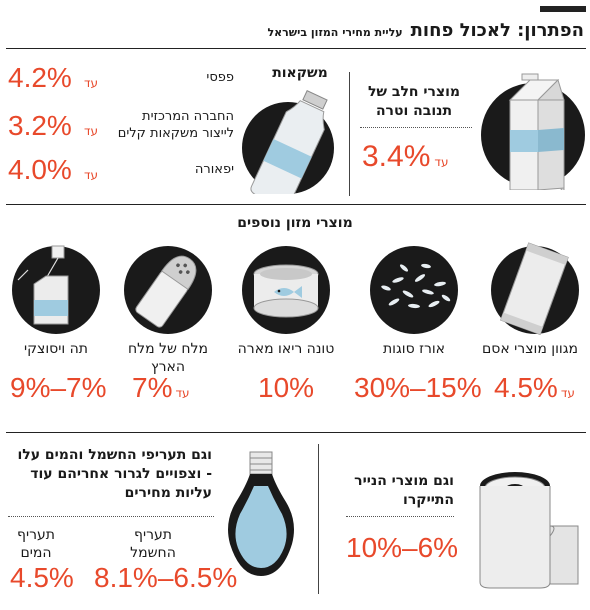 This screenshot has width=590, height=610. Describe the element at coordinates (441, 162) in the screenshot. I see `milk-prefix: עד` at that location.